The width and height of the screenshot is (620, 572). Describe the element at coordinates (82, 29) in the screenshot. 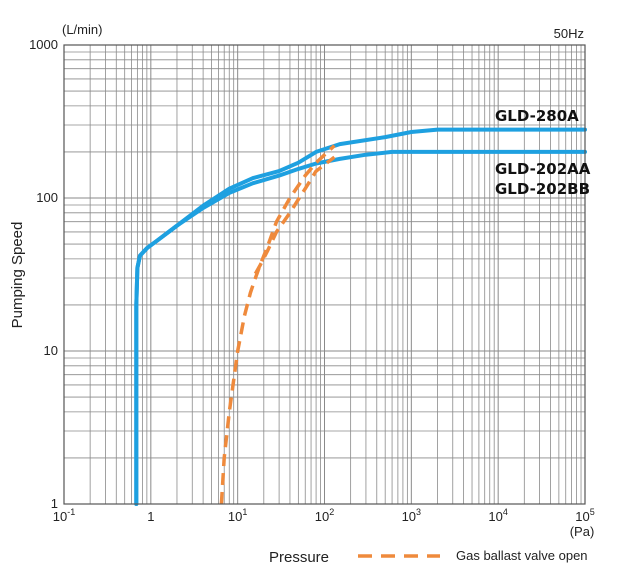

I see `y-unit-label: (L/min)` at that location.